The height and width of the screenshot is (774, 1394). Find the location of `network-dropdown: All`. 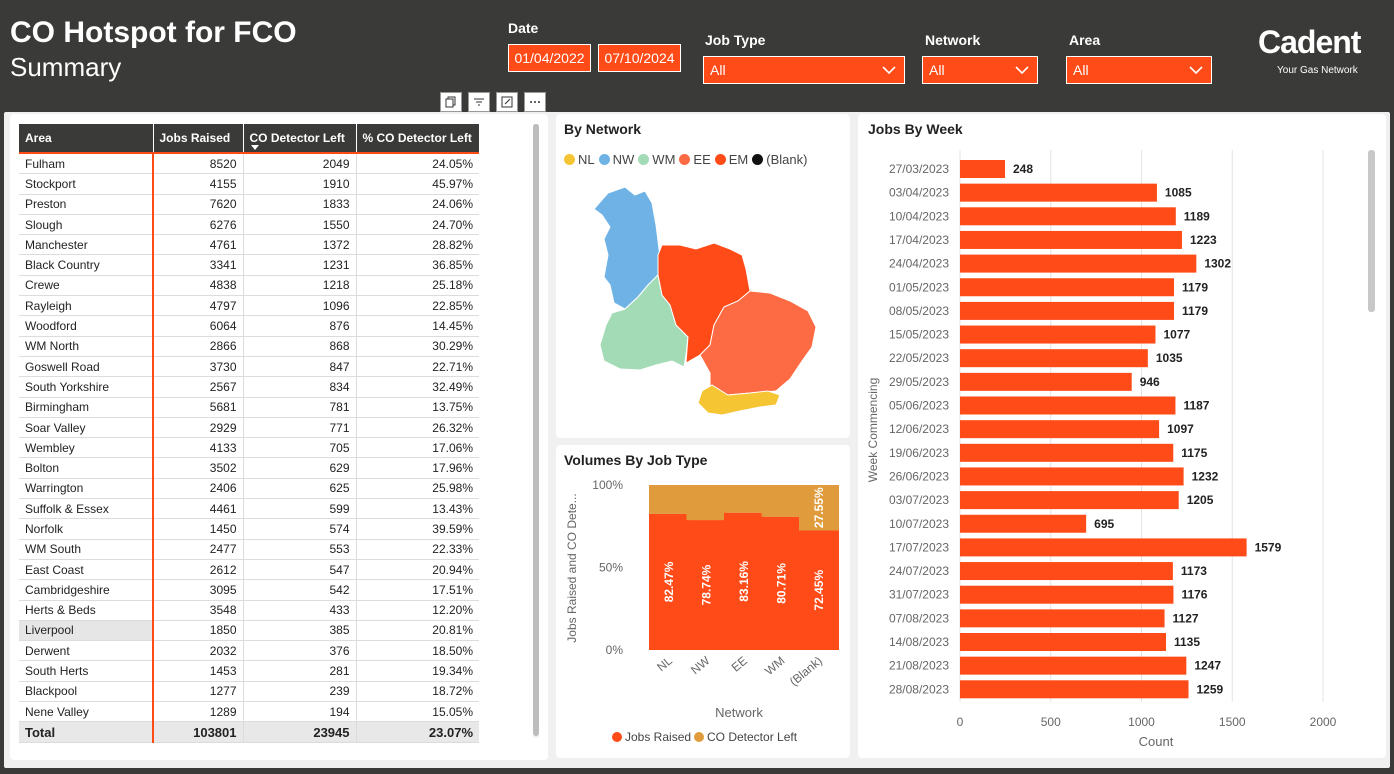

network-dropdown: All is located at coordinates (980, 70).